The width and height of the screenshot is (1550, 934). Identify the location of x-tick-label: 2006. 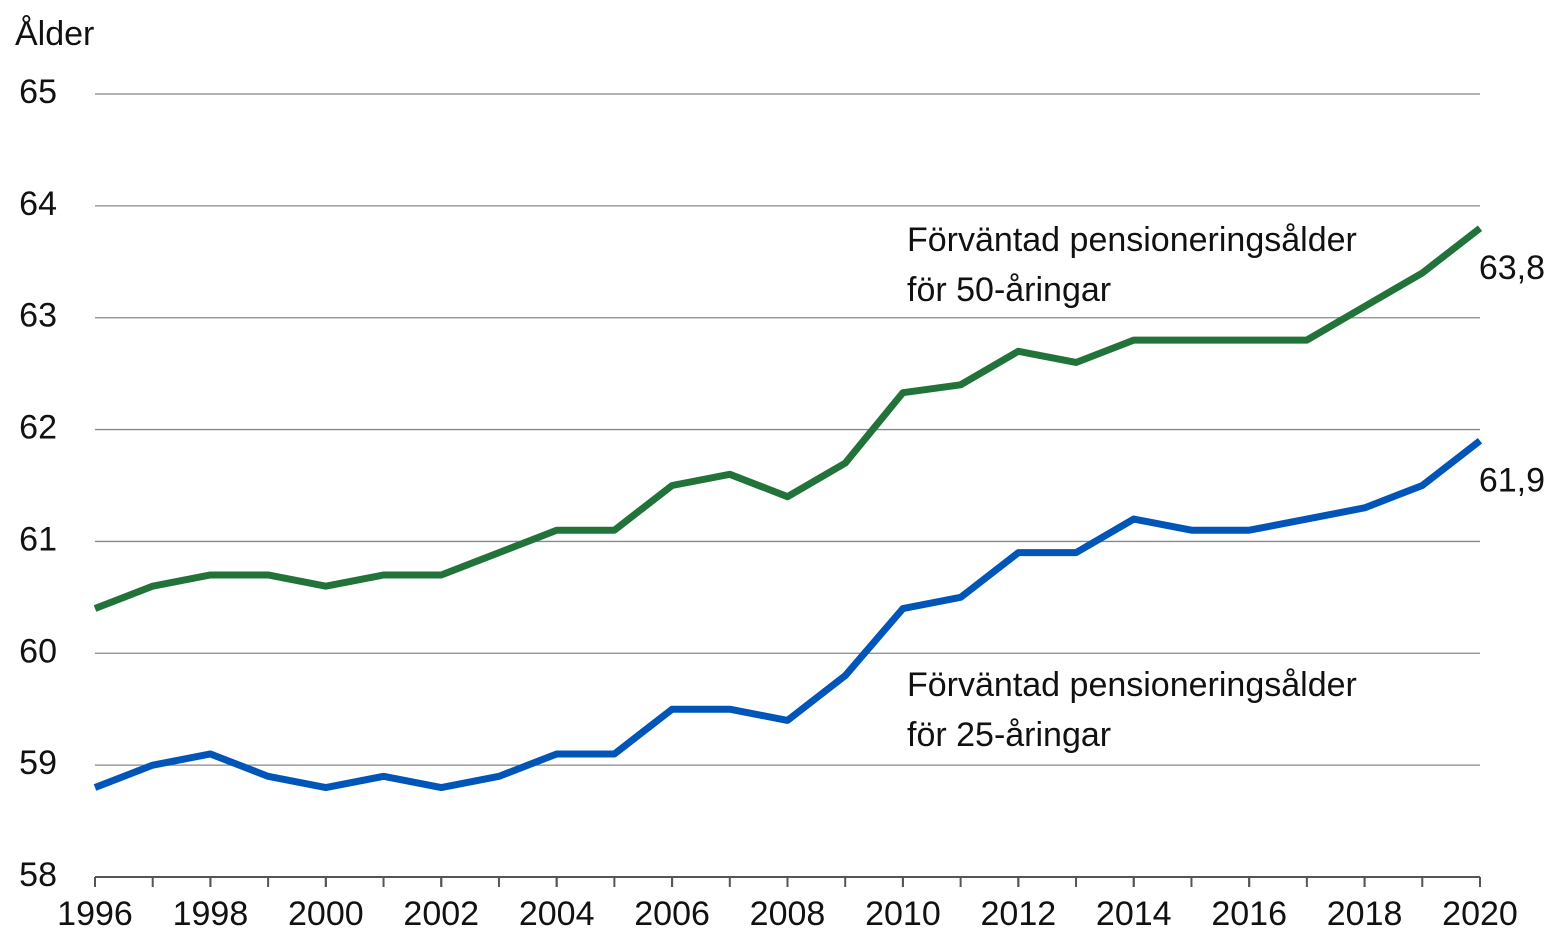
(672, 914).